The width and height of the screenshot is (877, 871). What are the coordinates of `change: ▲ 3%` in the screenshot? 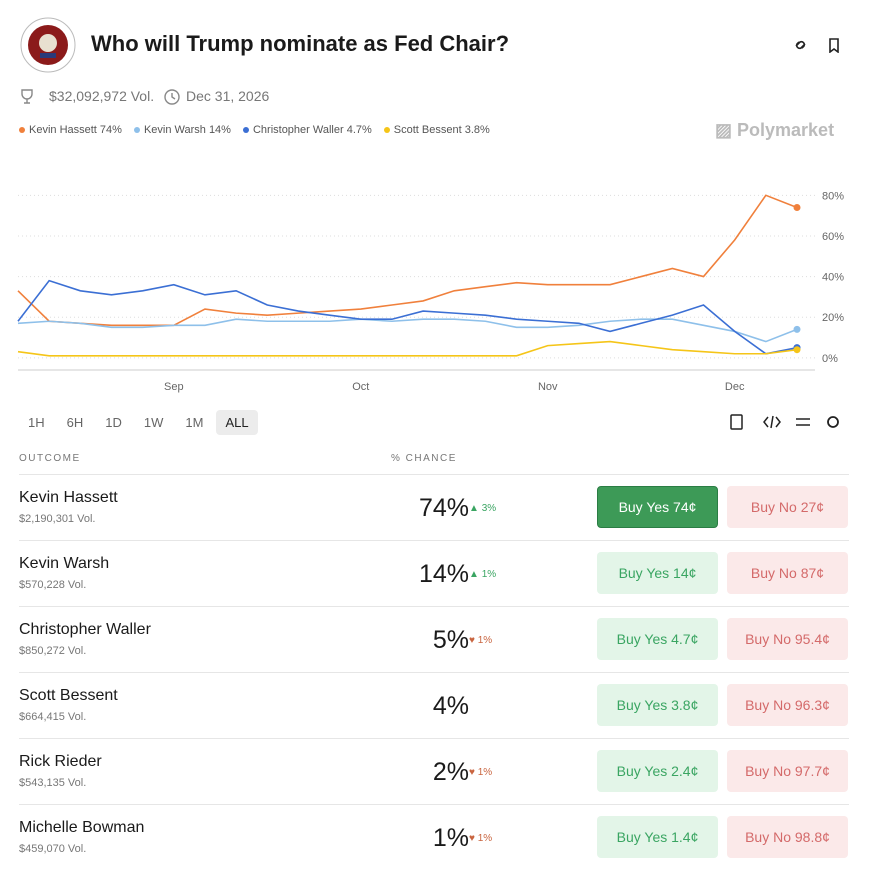 It's located at (482, 508).